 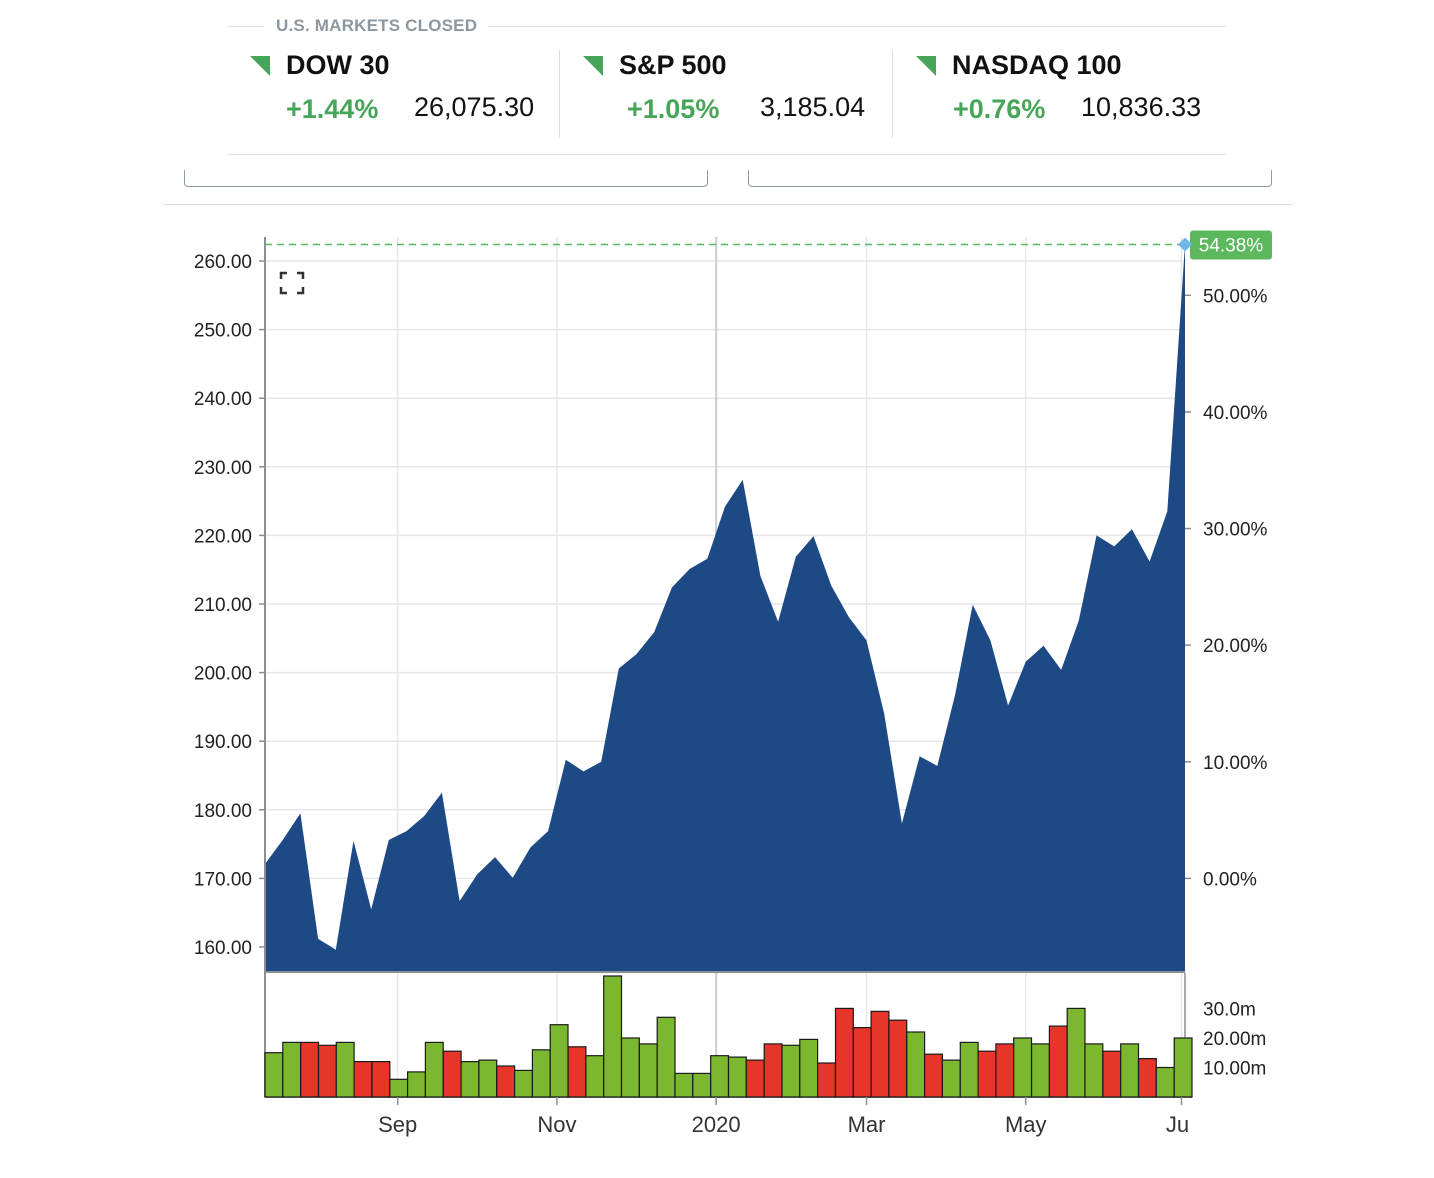 I want to click on percent-tick-label: 30.00%, so click(x=1235, y=530).